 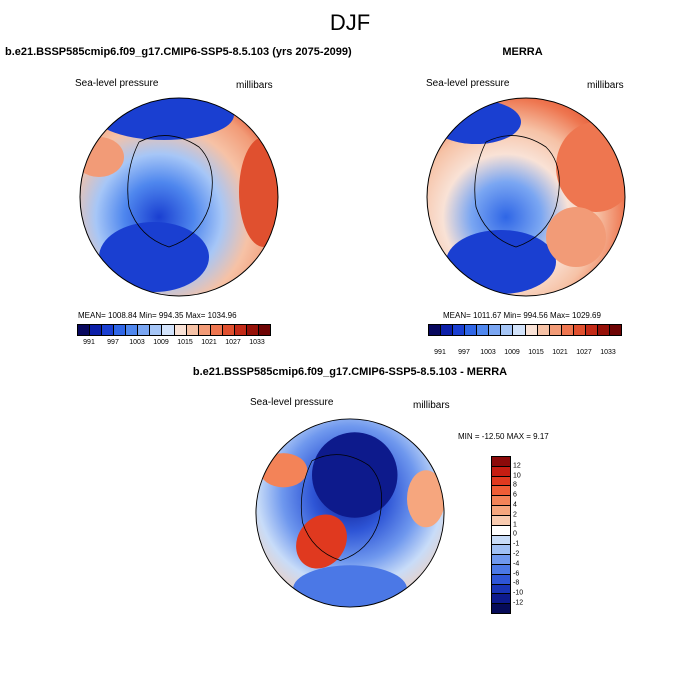 What do you see at coordinates (173, 344) in the screenshot?
I see `panel-1-colorbar-ticks: 991 997 1003 1009 1015 1021 1027 1033` at bounding box center [173, 344].